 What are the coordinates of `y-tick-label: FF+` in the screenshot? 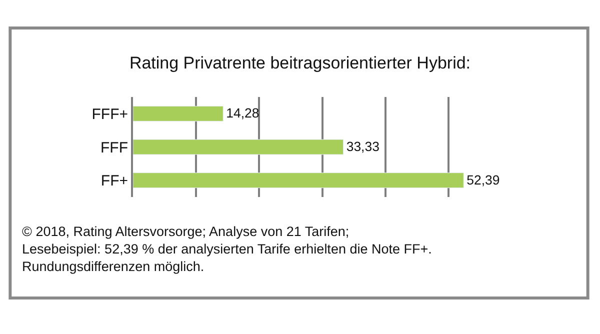 It's located at (114, 181).